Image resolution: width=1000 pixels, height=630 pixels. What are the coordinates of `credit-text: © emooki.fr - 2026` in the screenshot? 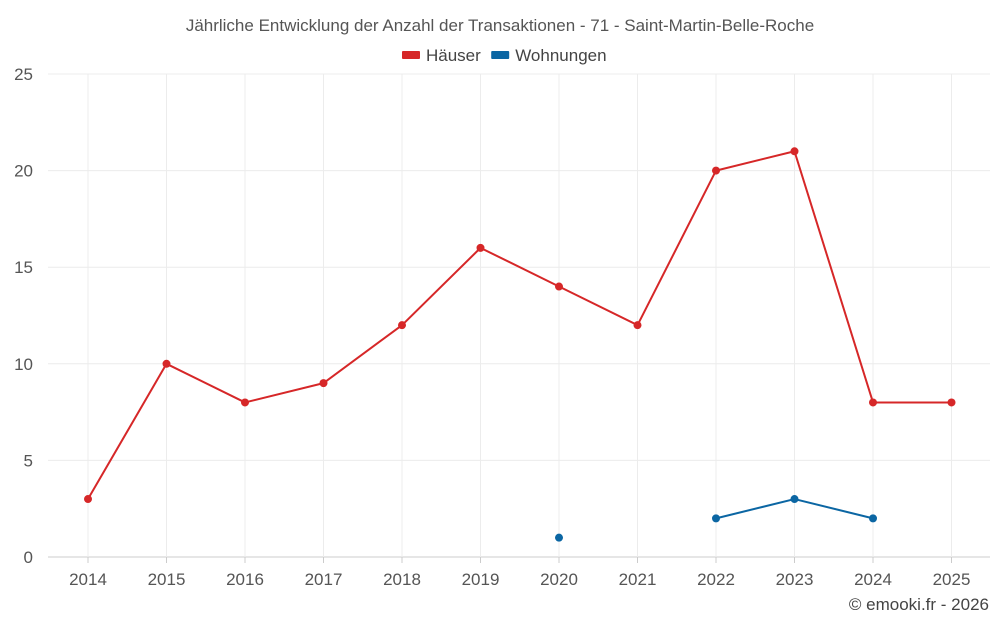 It's located at (919, 604).